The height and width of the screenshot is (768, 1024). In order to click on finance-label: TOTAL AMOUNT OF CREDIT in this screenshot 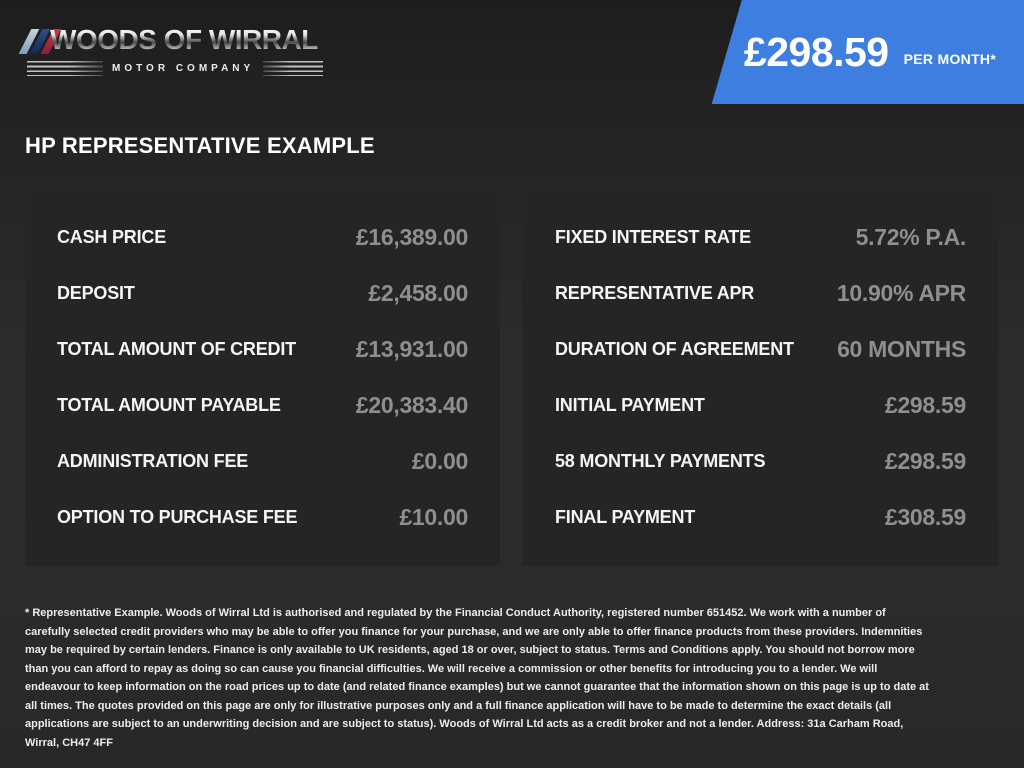, I will do `click(176, 348)`.